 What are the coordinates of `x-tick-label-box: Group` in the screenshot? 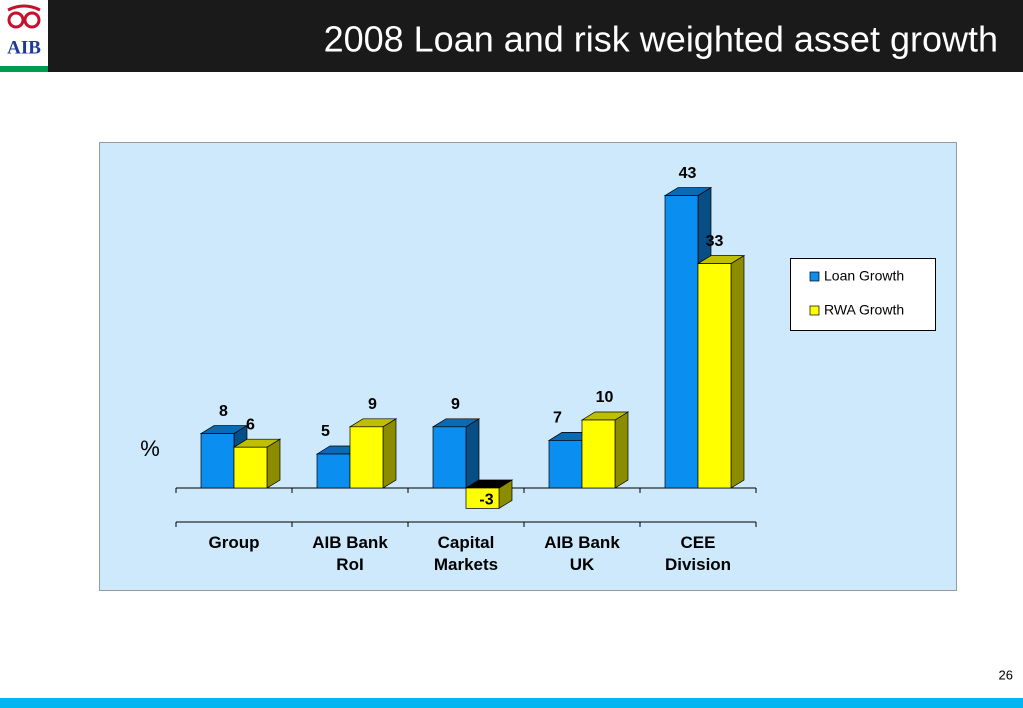 It's located at (234, 542).